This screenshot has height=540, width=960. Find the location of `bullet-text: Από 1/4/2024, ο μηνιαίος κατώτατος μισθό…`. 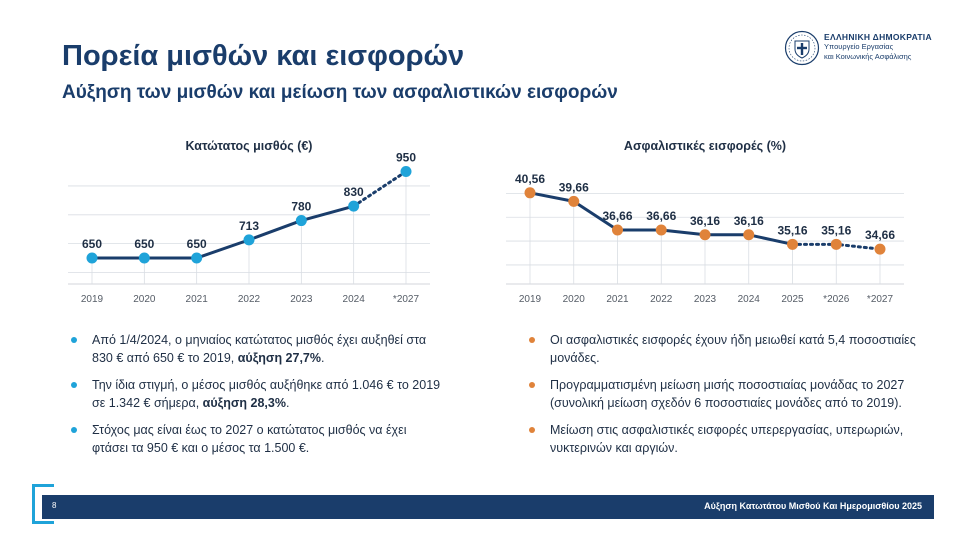

bullet-text: Από 1/4/2024, ο μηνιαίος κατώτατος μισθό… is located at coordinates (259, 349).